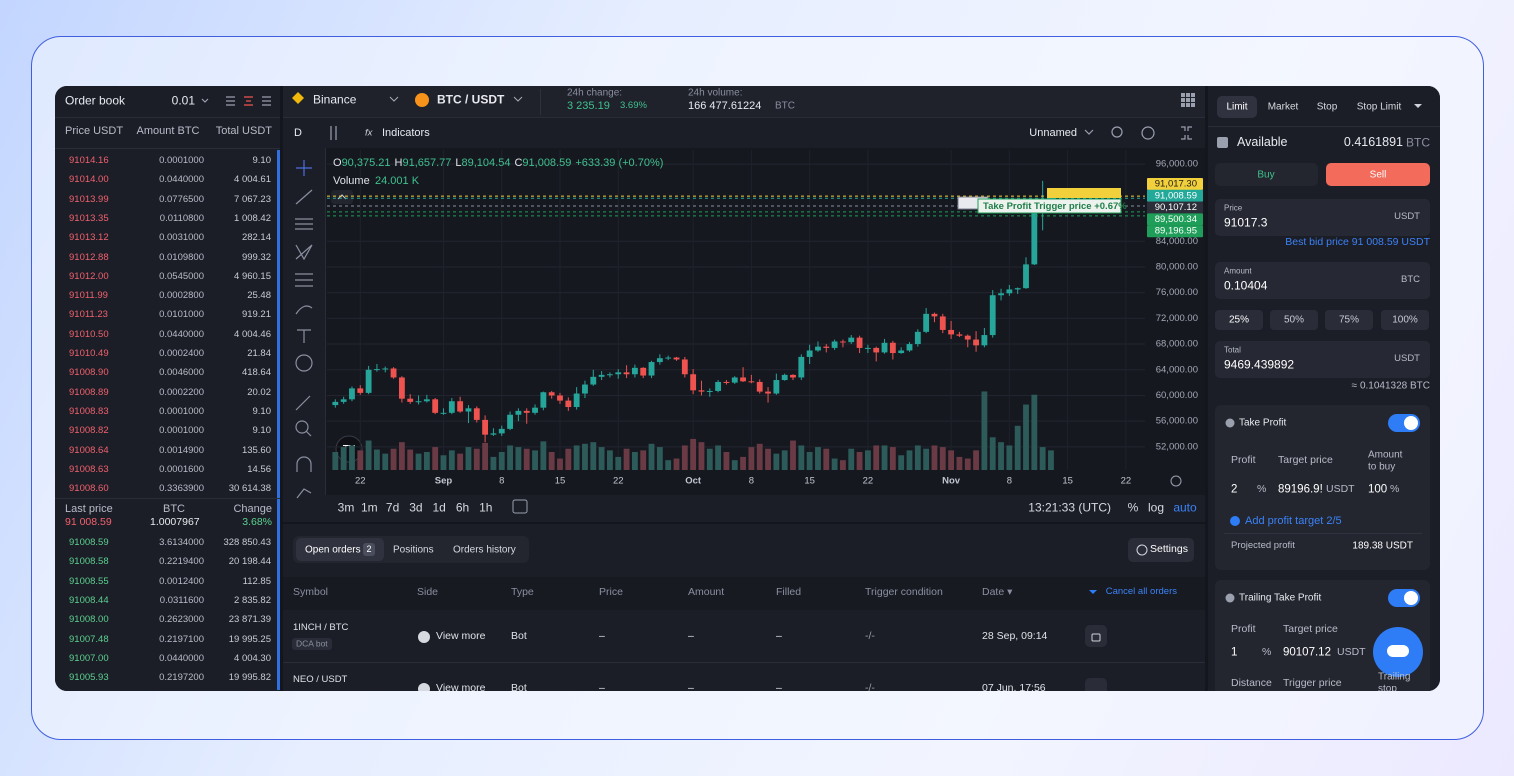  What do you see at coordinates (89, 469) in the screenshot?
I see `asks-price: 91008.63` at bounding box center [89, 469].